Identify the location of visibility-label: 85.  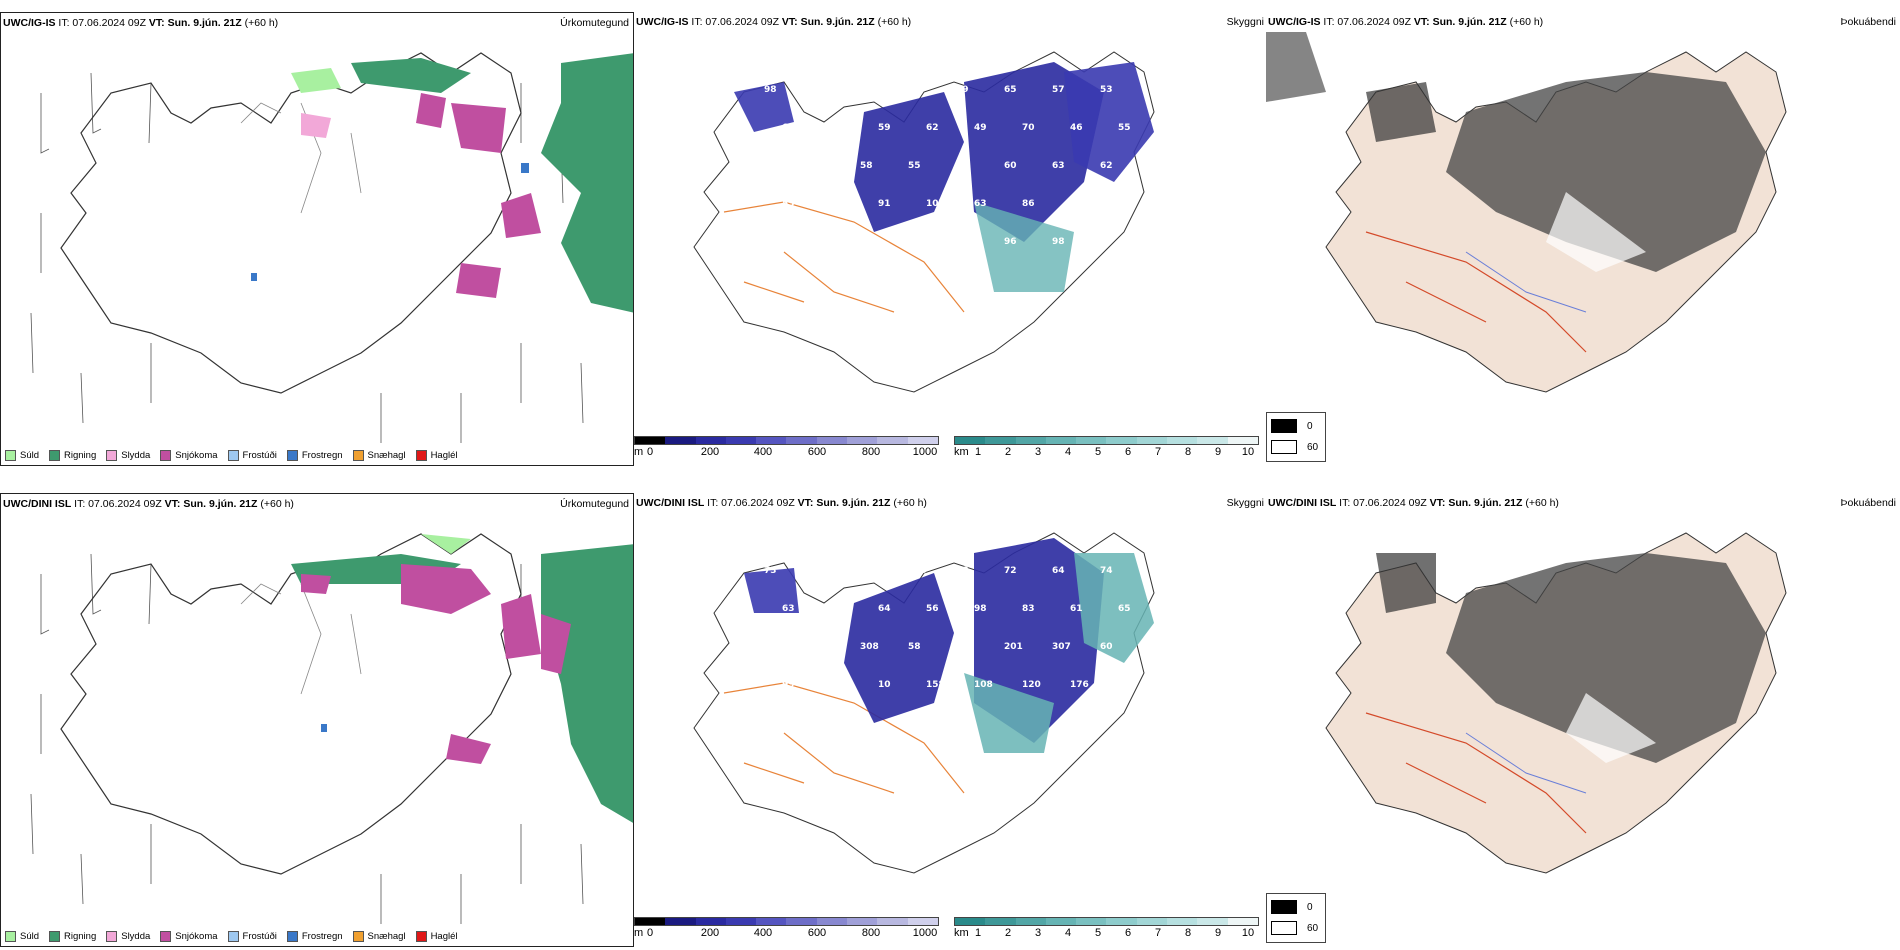
(770, 242).